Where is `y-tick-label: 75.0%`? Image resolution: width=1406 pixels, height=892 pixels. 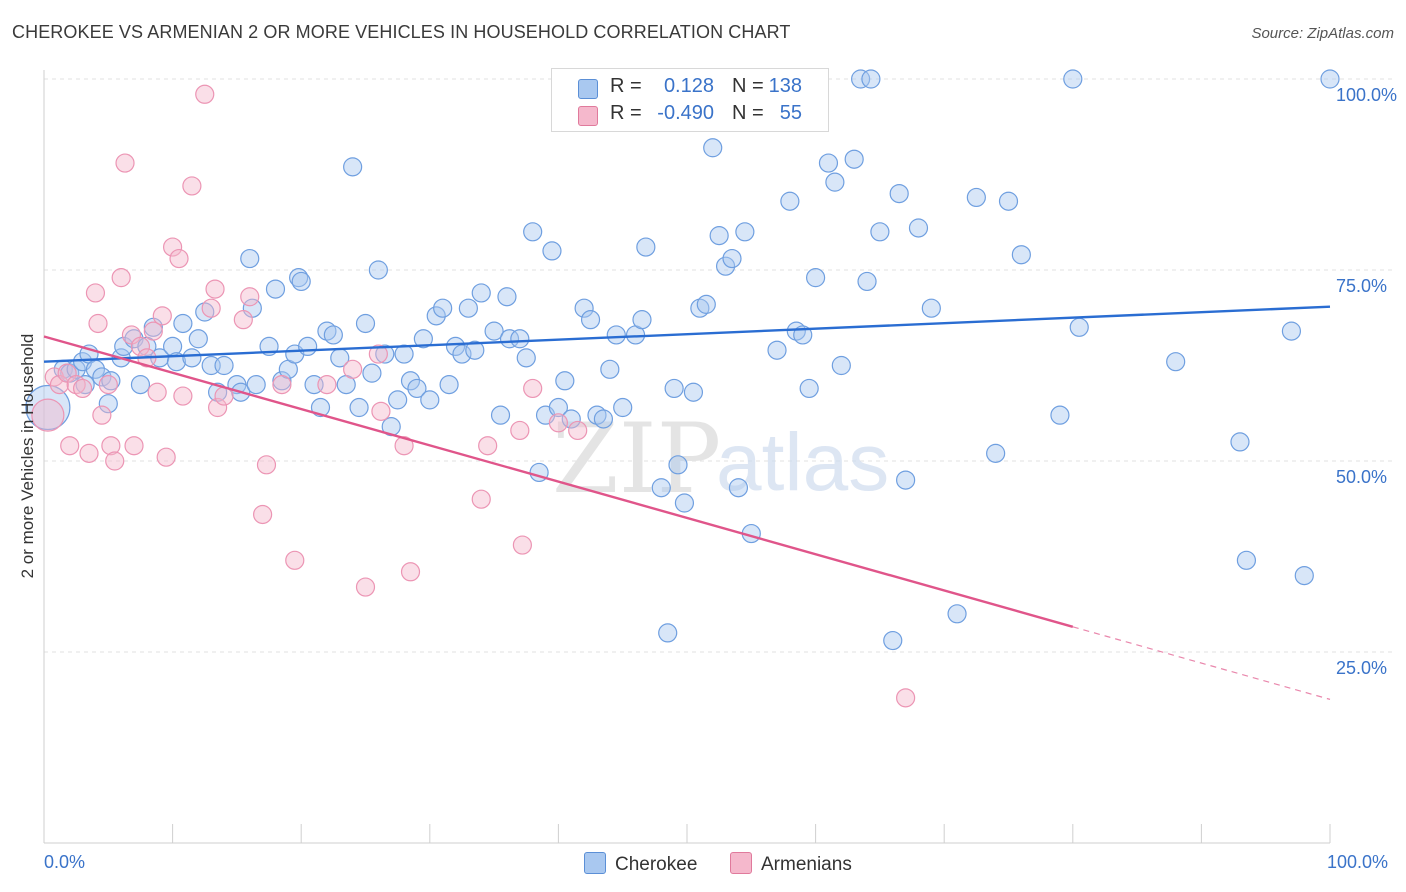 y-tick-label: 75.0% is located at coordinates (1362, 286).